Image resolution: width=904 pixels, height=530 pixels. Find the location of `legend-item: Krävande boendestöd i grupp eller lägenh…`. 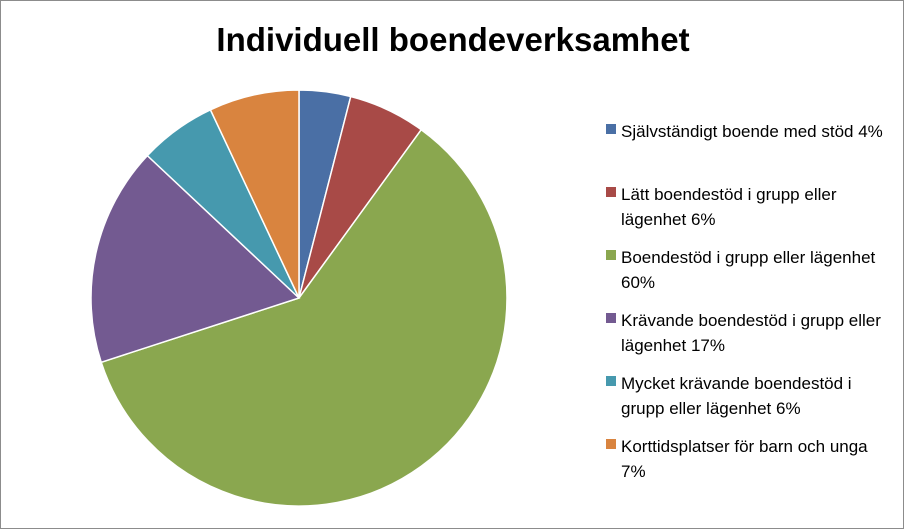

legend-item: Krävande boendestöd i grupp eller lägenh… is located at coordinates (751, 339).